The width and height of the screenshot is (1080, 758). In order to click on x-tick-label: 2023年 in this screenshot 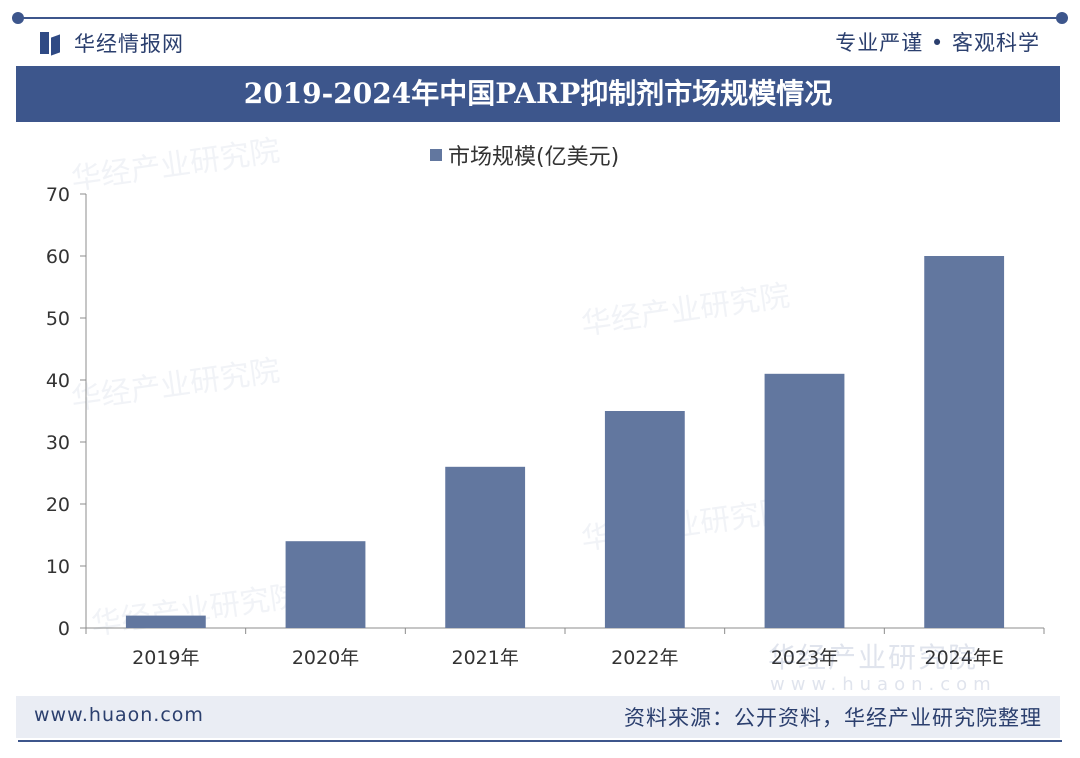, I will do `click(804, 658)`.